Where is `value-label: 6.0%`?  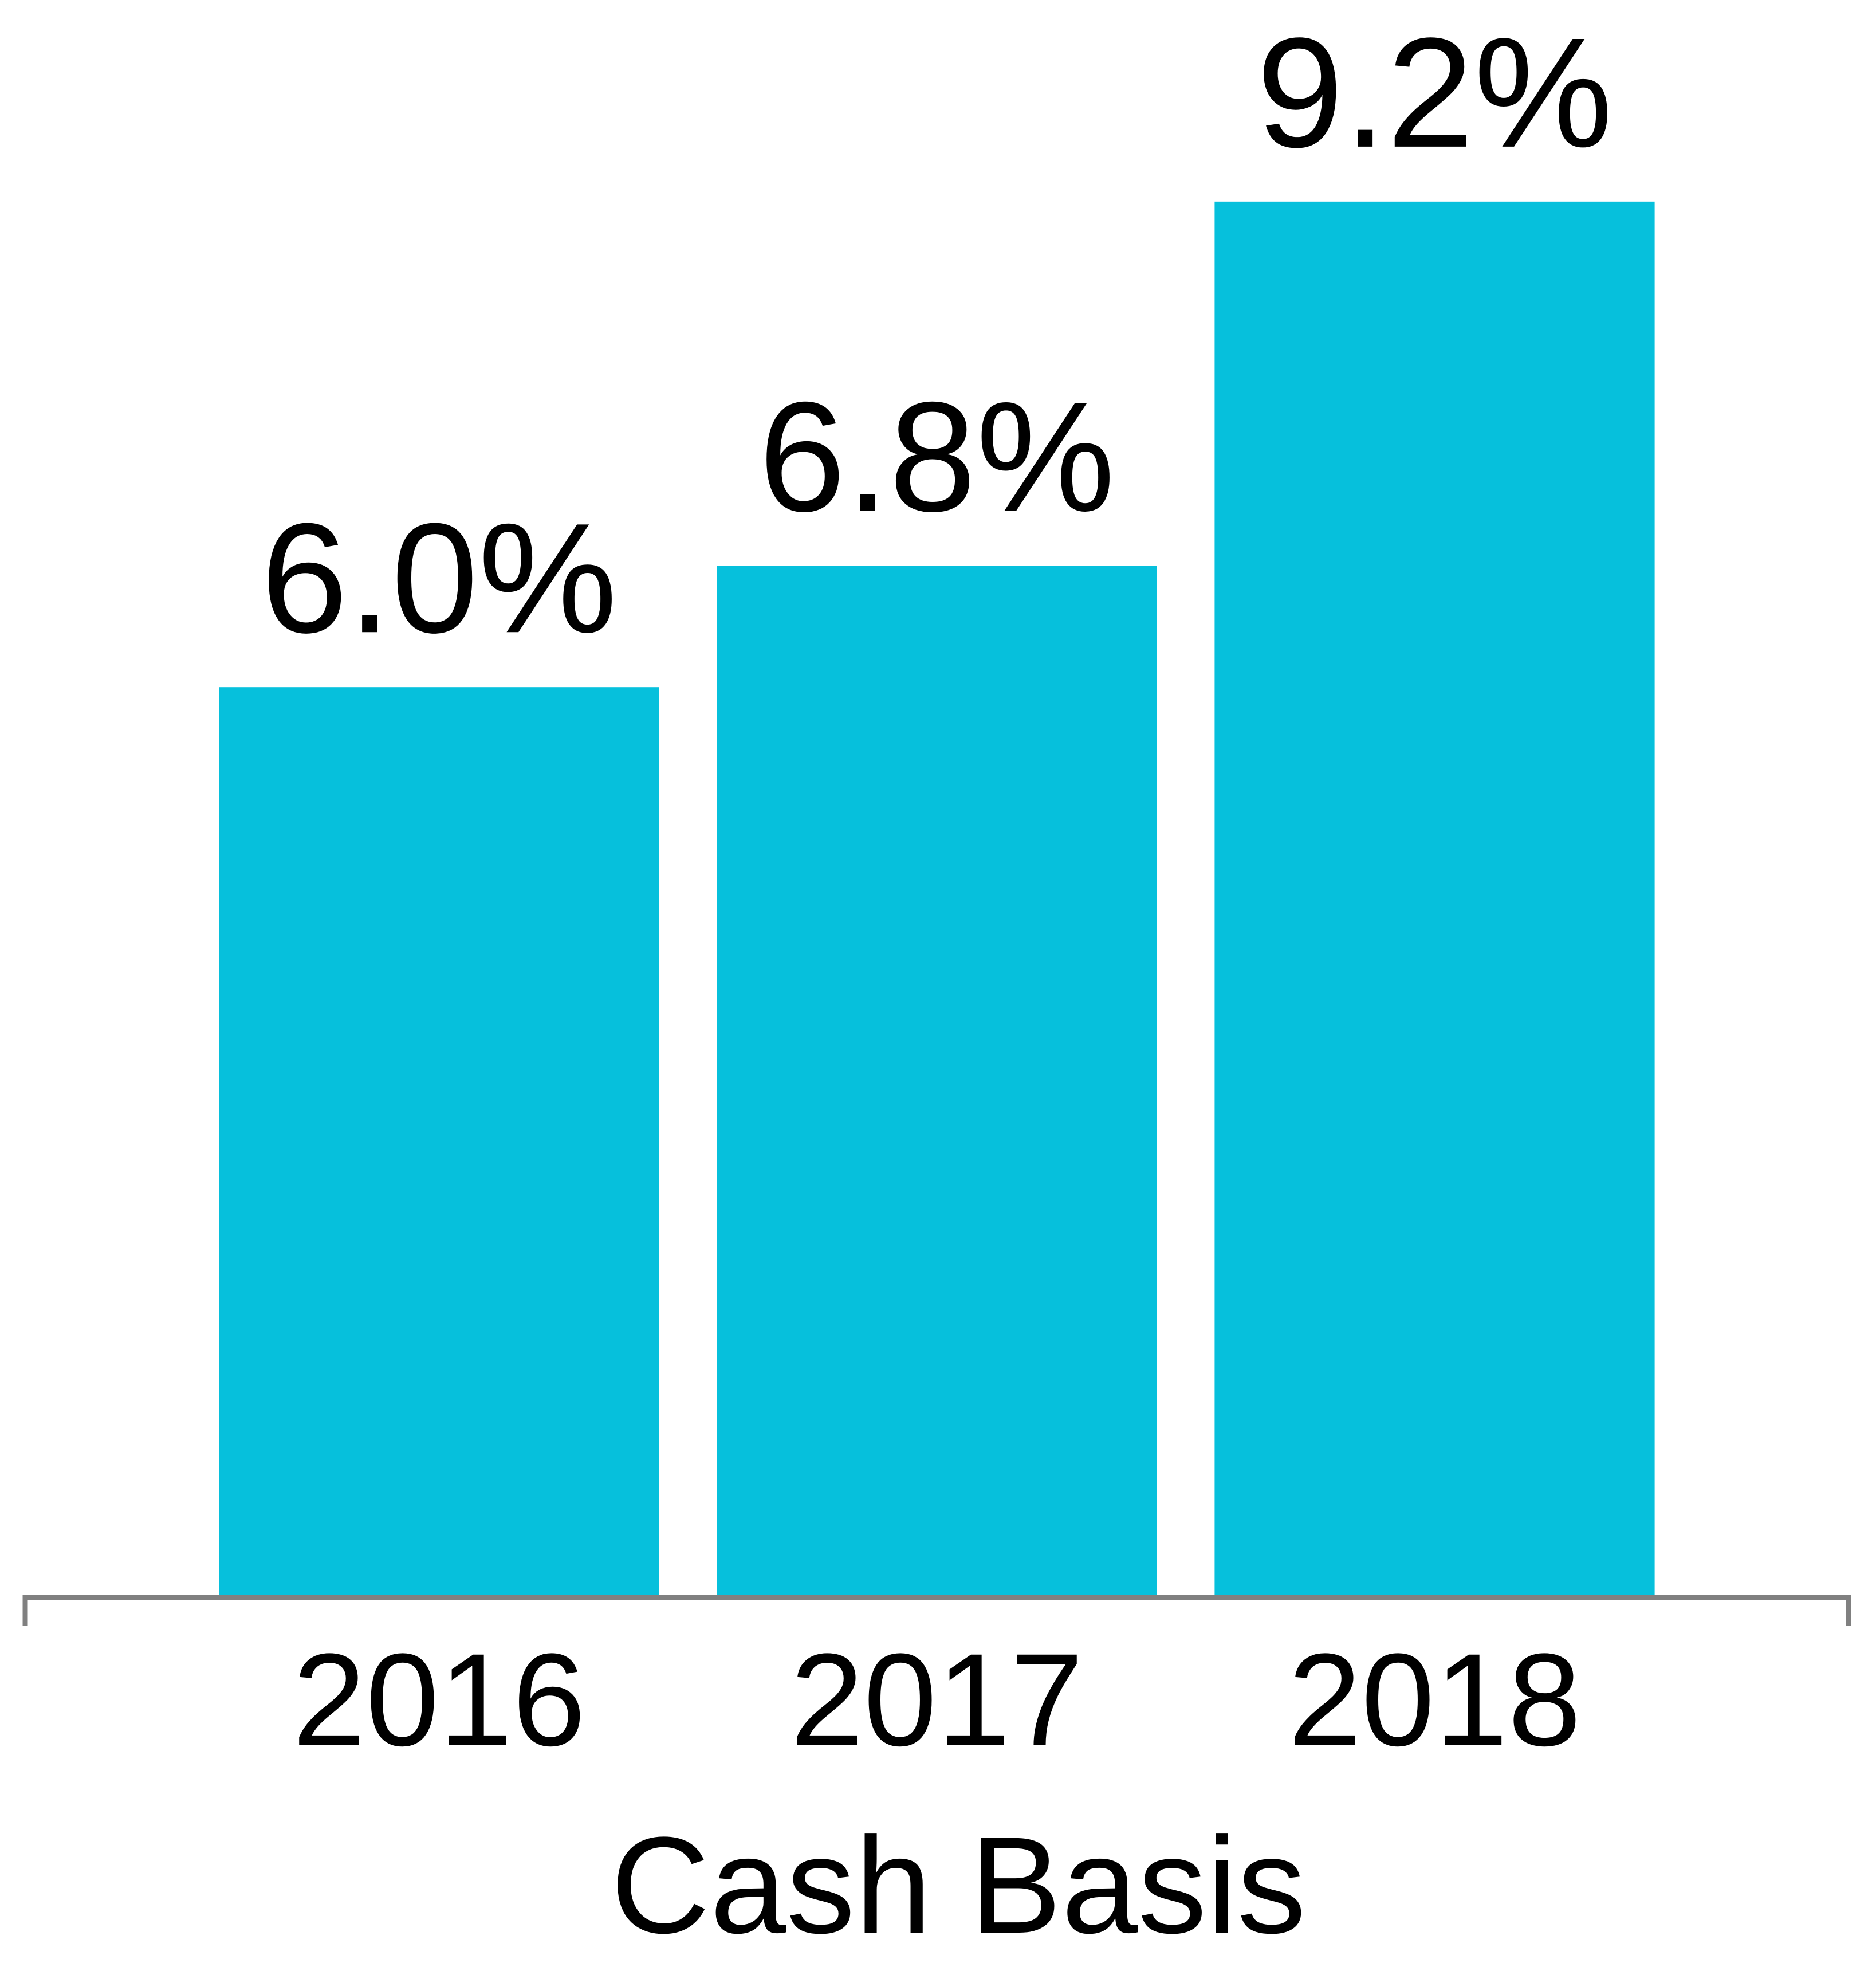 value-label: 6.0% is located at coordinates (439, 577).